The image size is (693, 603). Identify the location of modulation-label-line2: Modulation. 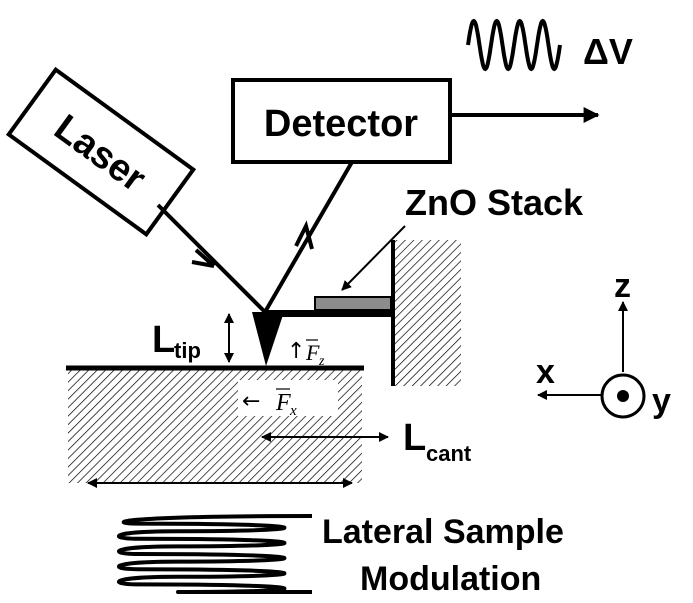
(450, 579).